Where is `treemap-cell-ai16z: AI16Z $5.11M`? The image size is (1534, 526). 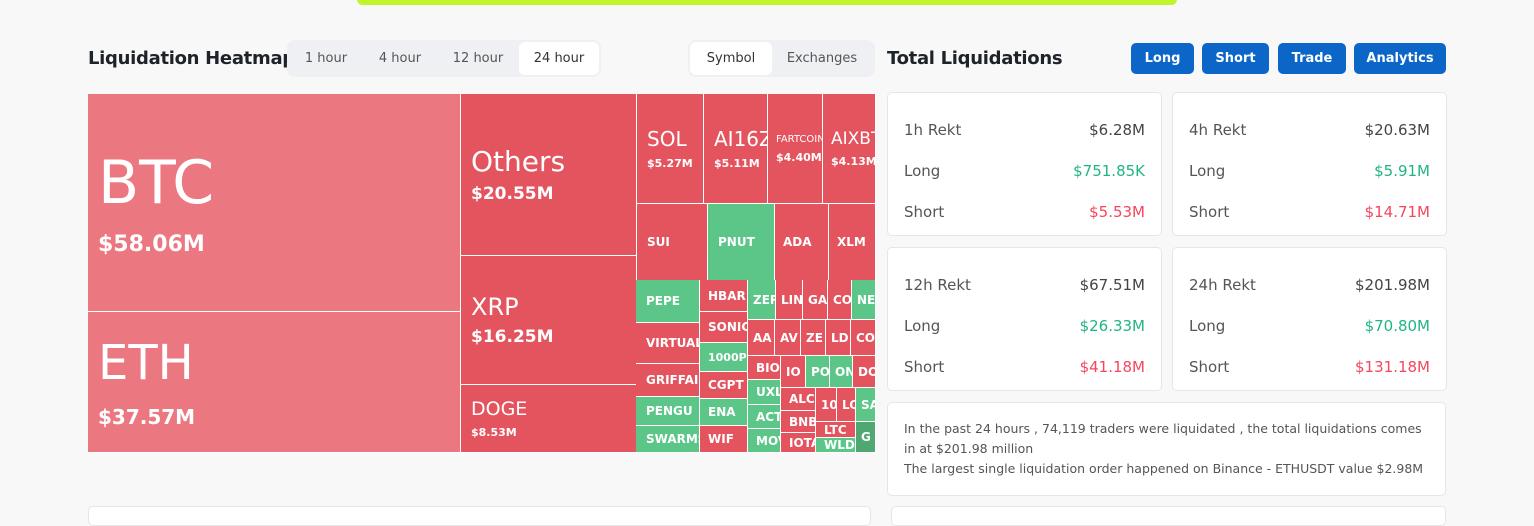 treemap-cell-ai16z: AI16Z $5.11M is located at coordinates (736, 149).